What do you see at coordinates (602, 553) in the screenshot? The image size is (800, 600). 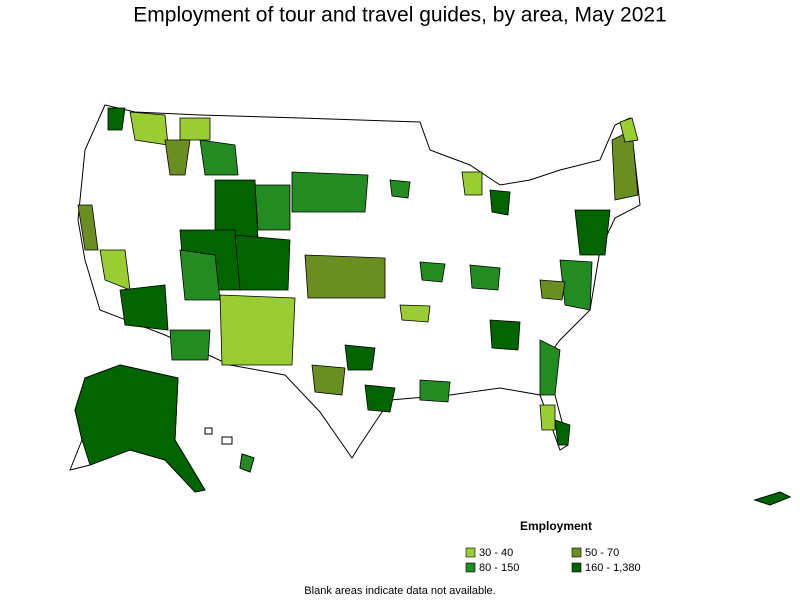 I see `legend-label: 50 - 70` at bounding box center [602, 553].